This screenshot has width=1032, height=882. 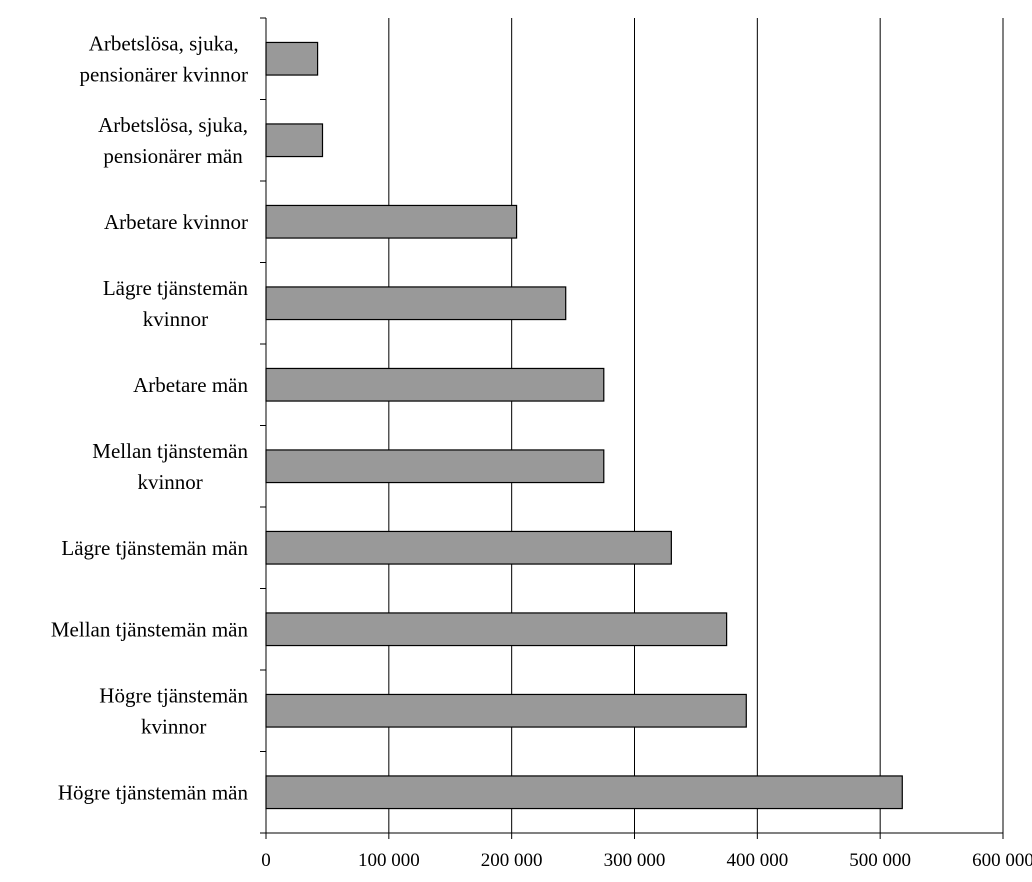 What do you see at coordinates (173, 695) in the screenshot?
I see `category-label-line: Högre tjänstemän` at bounding box center [173, 695].